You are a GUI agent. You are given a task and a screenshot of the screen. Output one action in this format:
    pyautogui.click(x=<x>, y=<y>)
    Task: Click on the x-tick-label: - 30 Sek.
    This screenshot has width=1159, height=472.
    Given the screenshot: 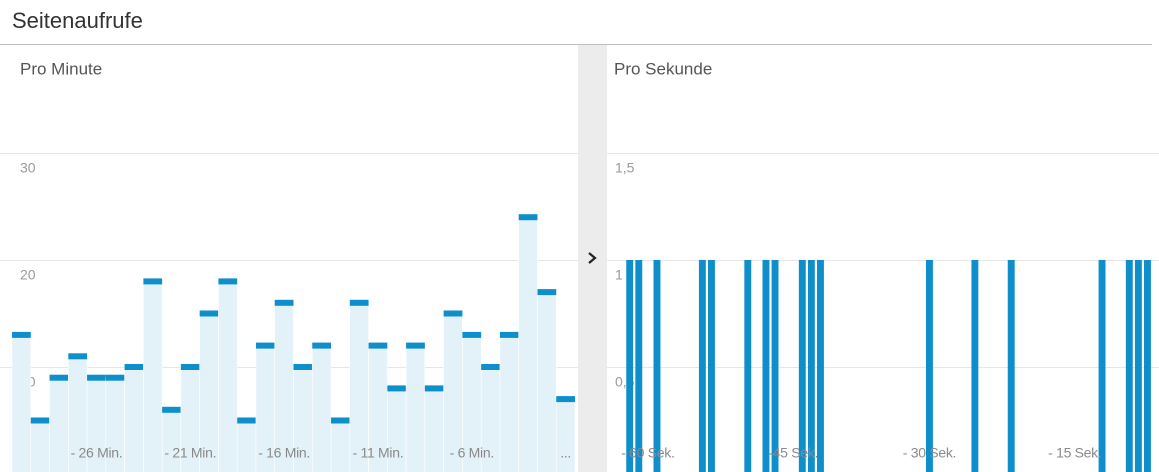 What is the action you would take?
    pyautogui.click(x=929, y=453)
    